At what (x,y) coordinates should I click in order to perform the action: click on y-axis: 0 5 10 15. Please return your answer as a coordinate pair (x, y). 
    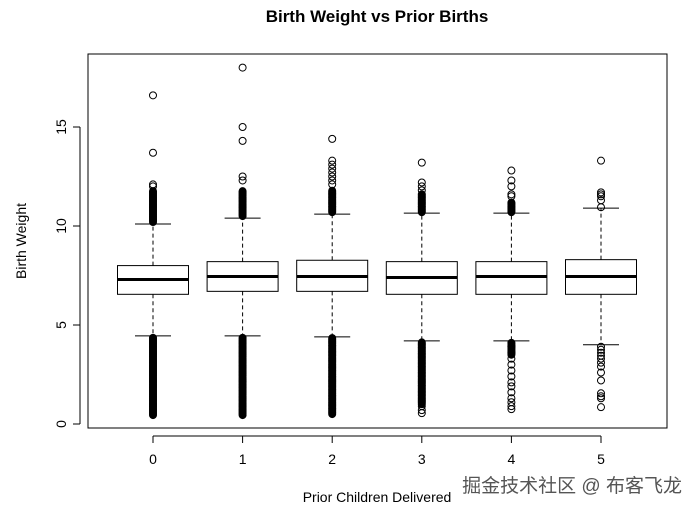
    Looking at the image, I should click on (67, 273).